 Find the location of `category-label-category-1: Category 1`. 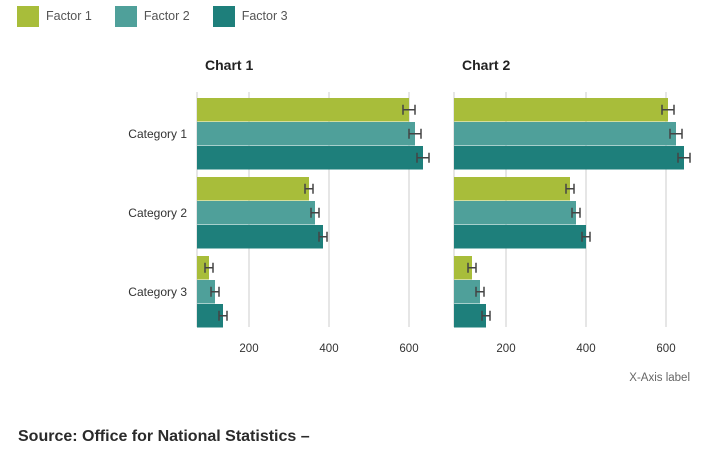

category-label-category-1: Category 1 is located at coordinates (157, 134).